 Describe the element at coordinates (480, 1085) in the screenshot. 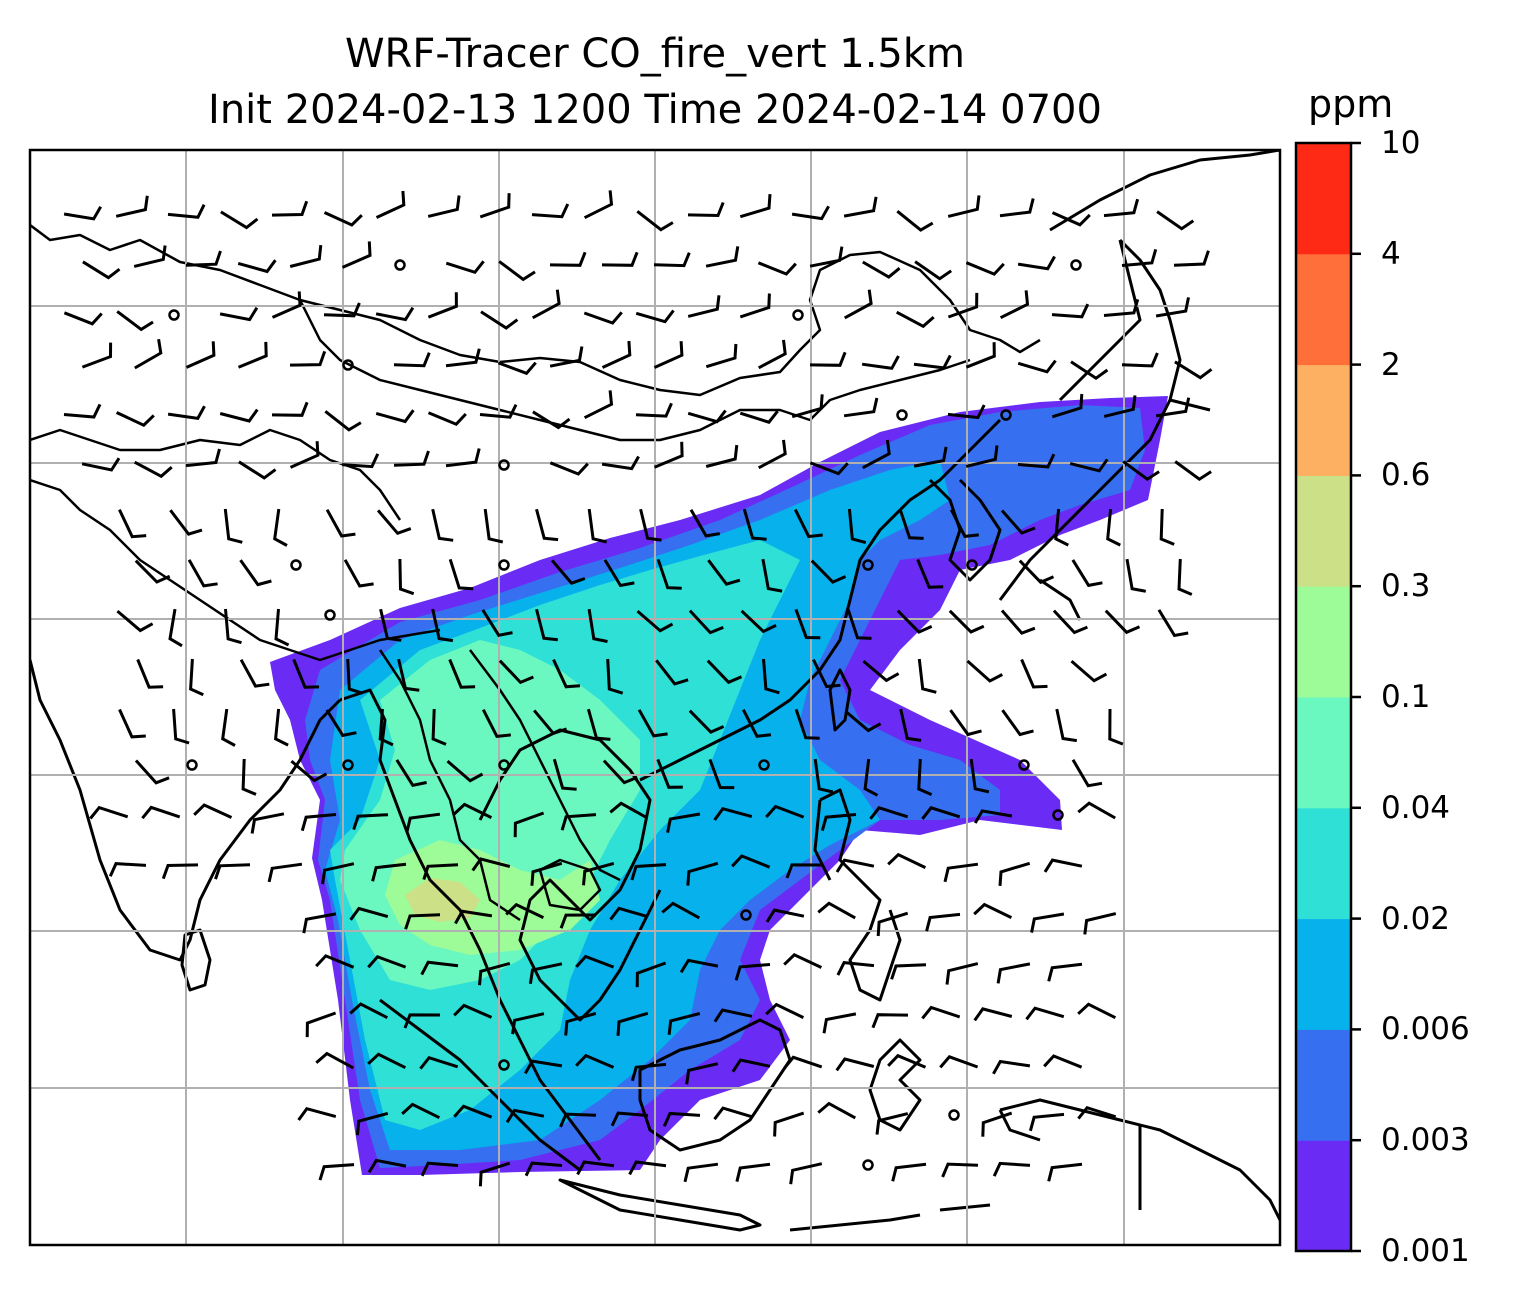

I see `coastline-sumatra` at that location.